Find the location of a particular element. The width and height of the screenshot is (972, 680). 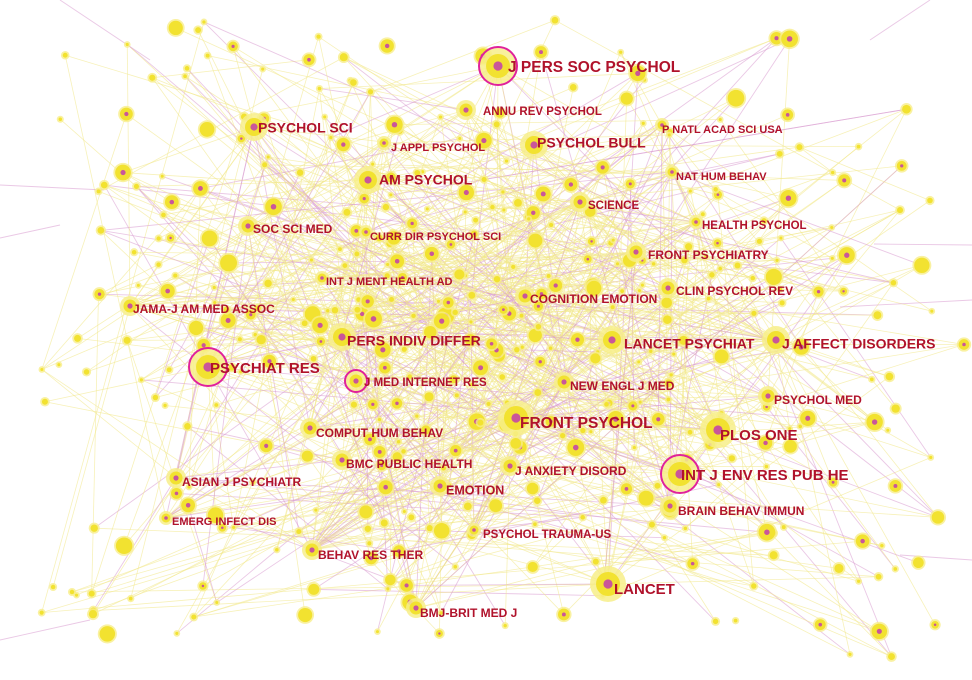

node-label: SOC SCI MED is located at coordinates (293, 229).